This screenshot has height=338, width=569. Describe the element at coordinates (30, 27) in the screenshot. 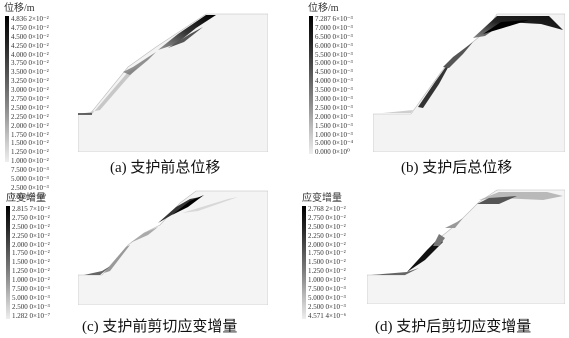

I see `legend-tick-label: 4.750 0×10⁻²` at that location.